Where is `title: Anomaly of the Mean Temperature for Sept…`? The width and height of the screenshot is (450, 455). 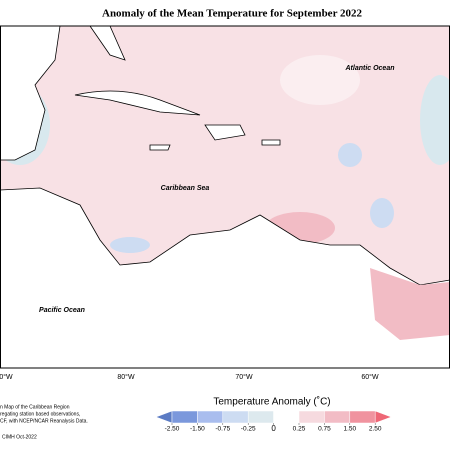
title: Anomaly of the Mean Temperature for Sept… is located at coordinates (232, 14).